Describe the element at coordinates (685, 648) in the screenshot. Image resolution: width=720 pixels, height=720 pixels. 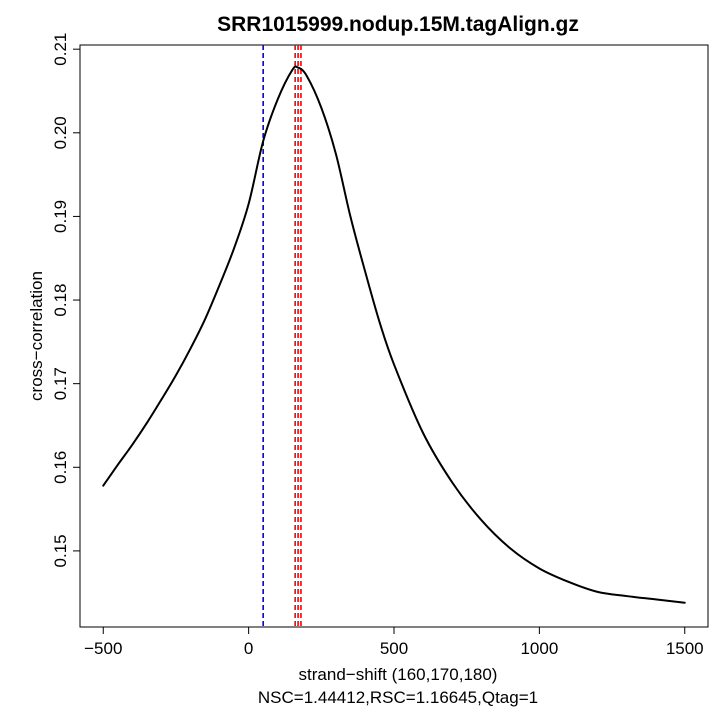
I see `x-tick-label: 1500` at that location.